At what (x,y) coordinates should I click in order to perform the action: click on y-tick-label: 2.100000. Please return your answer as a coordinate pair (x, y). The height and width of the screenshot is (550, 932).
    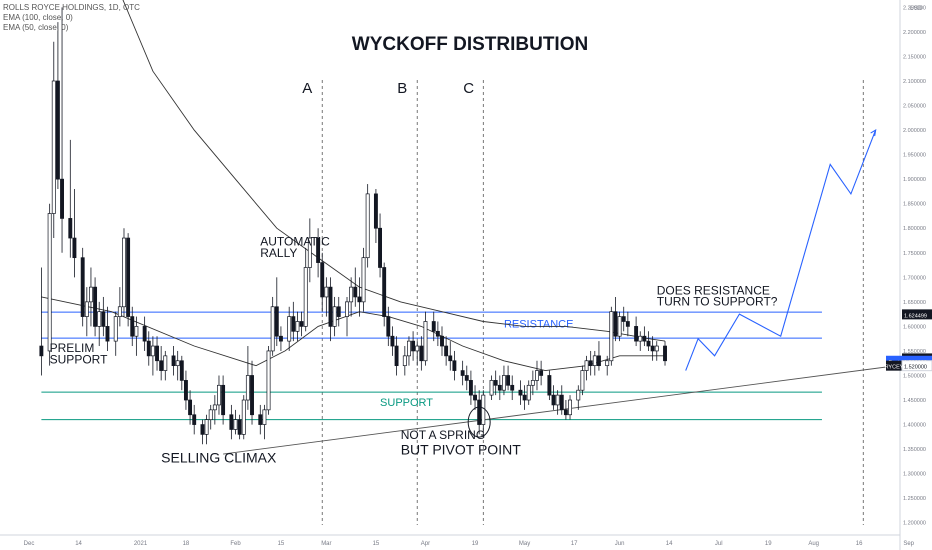
    Looking at the image, I should click on (914, 82).